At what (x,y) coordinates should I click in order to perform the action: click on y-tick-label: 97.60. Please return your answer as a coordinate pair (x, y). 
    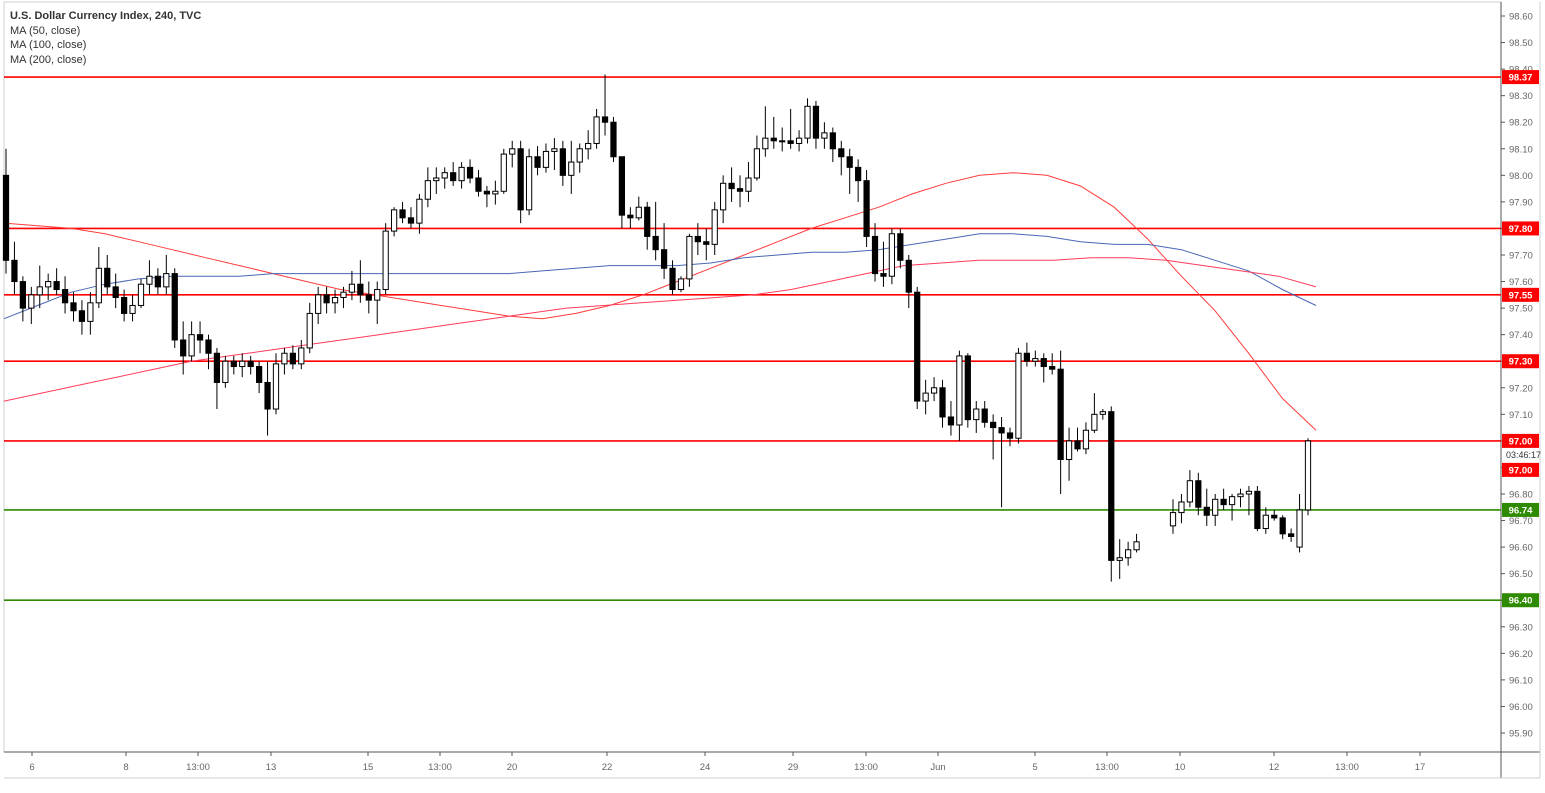
    Looking at the image, I should click on (1521, 282).